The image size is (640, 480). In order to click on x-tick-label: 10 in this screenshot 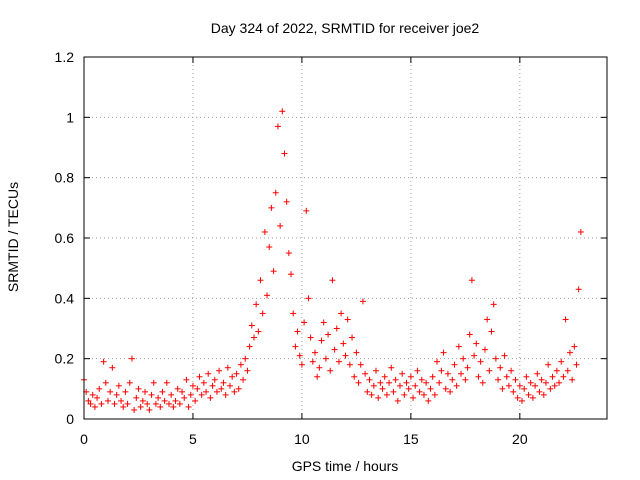, I will do `click(302, 439)`.